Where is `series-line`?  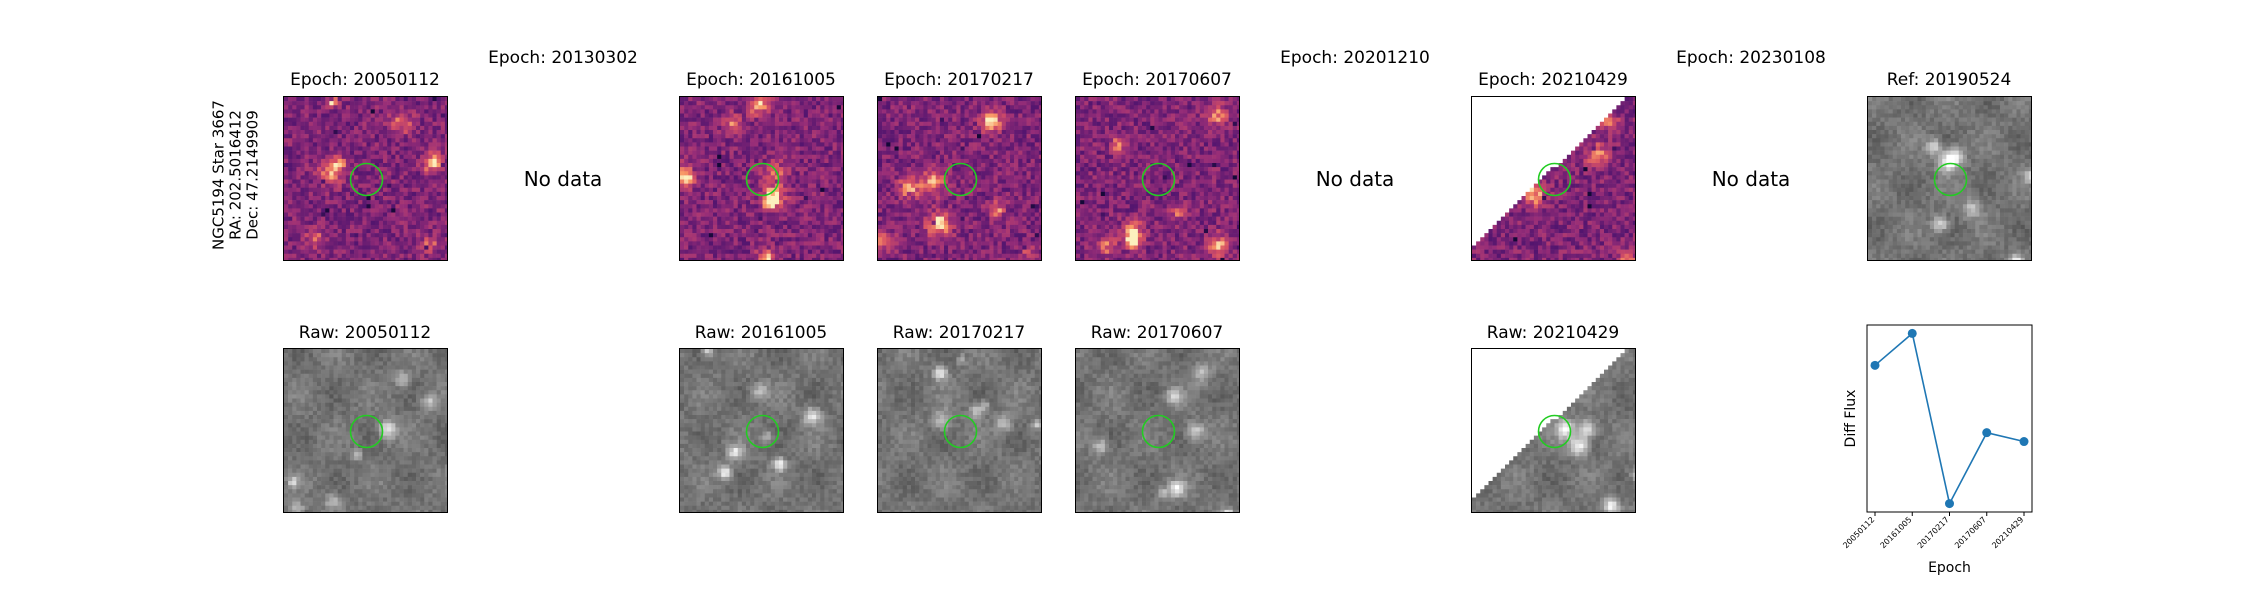 series-line is located at coordinates (1949, 418).